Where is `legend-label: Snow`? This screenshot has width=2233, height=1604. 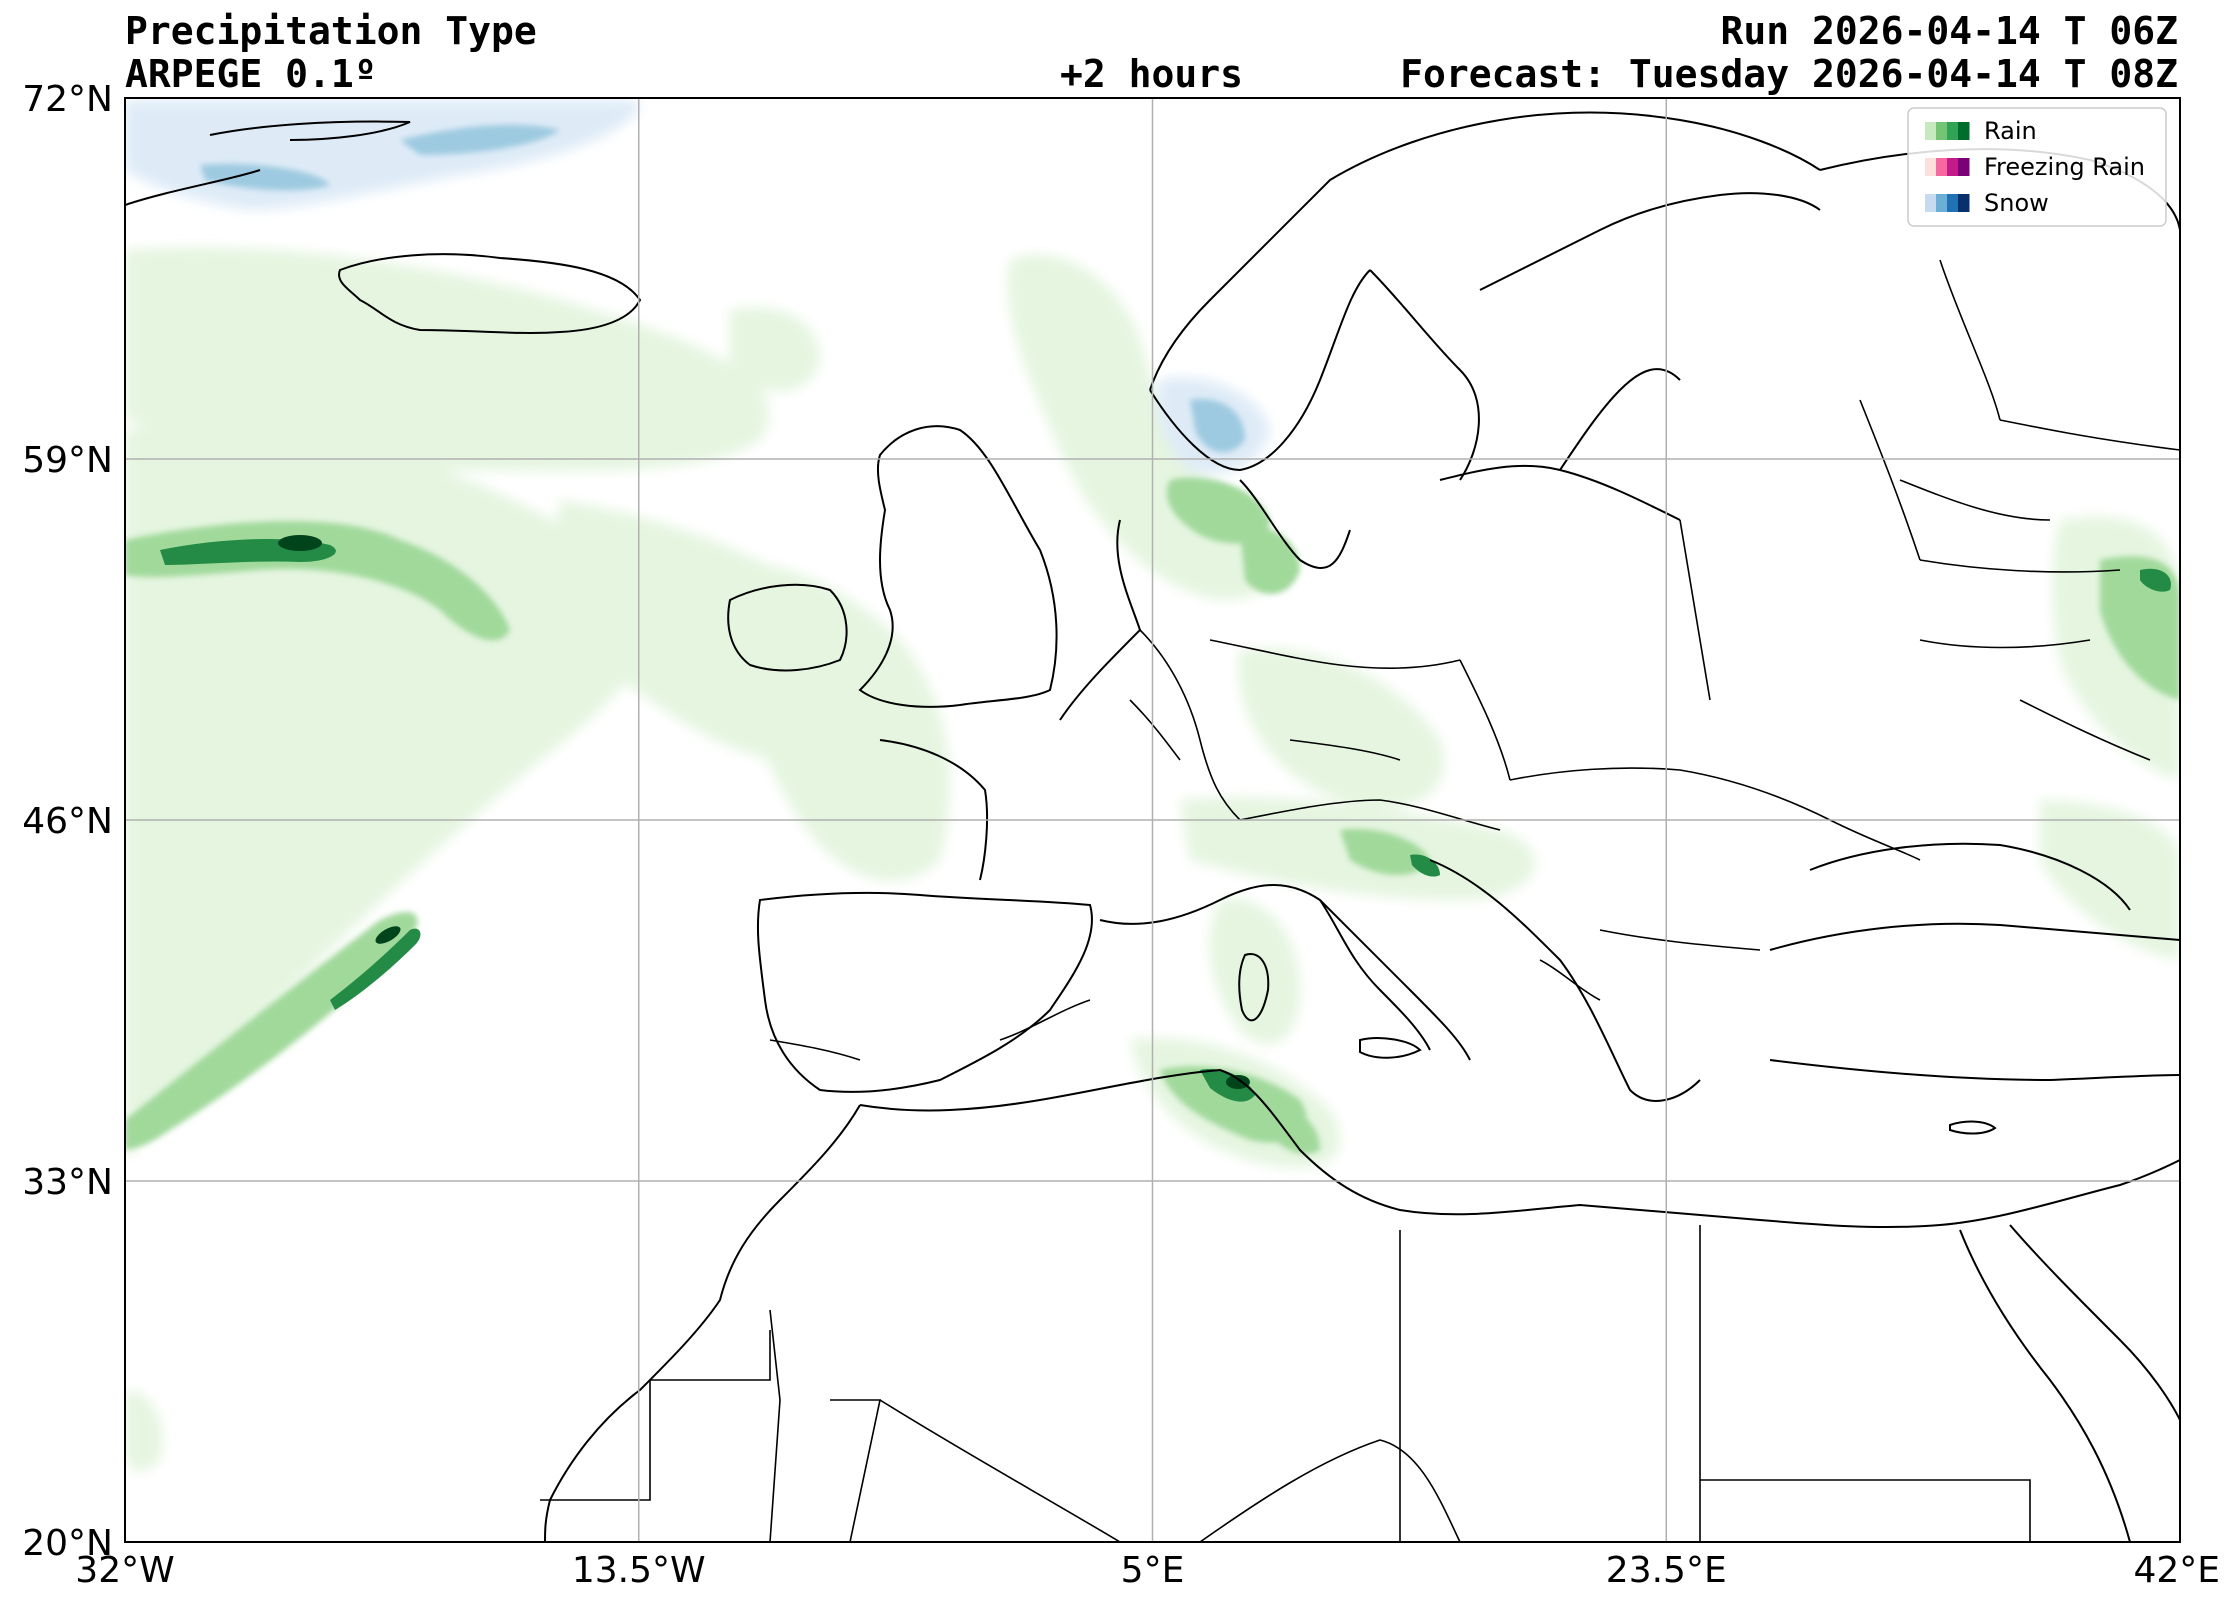 legend-label: Snow is located at coordinates (2016, 203).